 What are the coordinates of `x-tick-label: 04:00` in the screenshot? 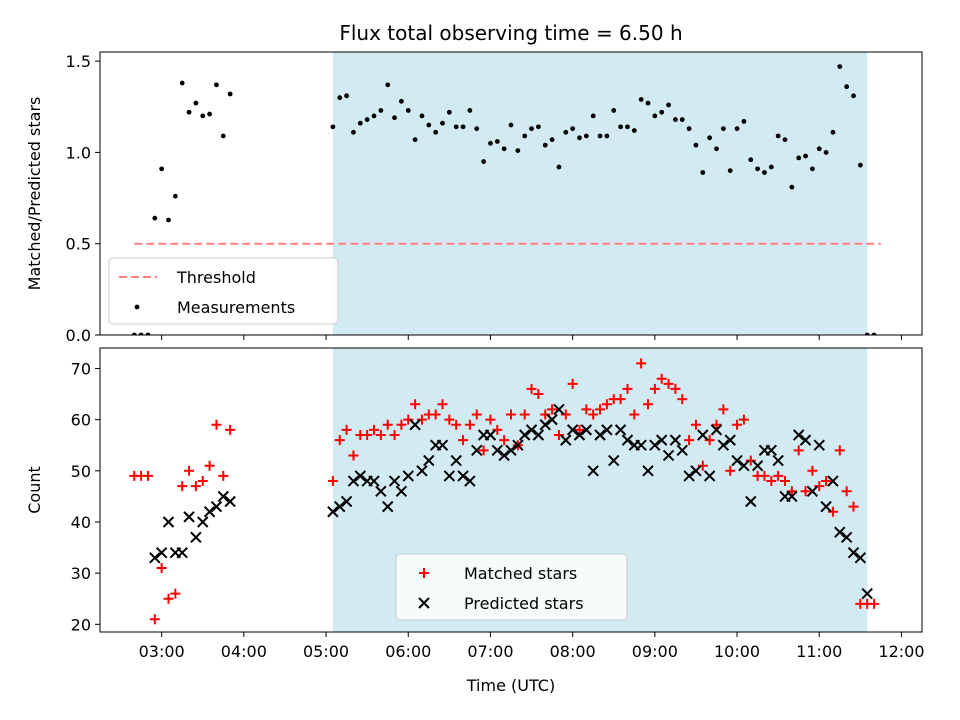 It's located at (244, 651).